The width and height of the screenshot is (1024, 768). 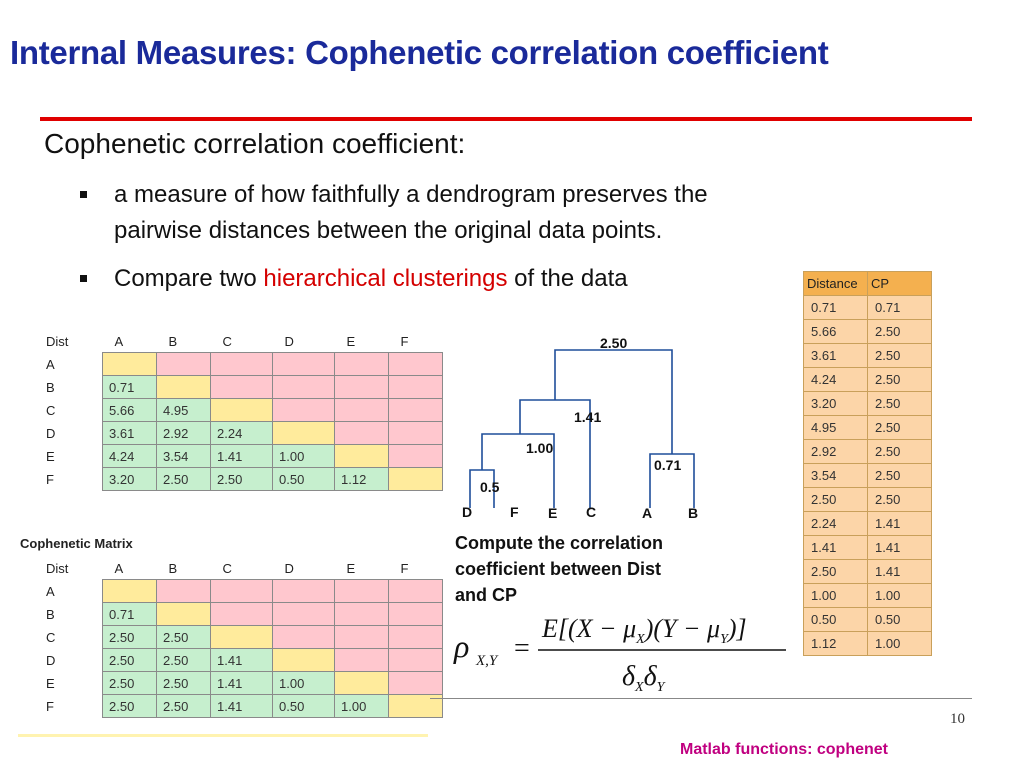 What do you see at coordinates (189, 278) in the screenshot?
I see `bullet-2-pre: Compare two` at bounding box center [189, 278].